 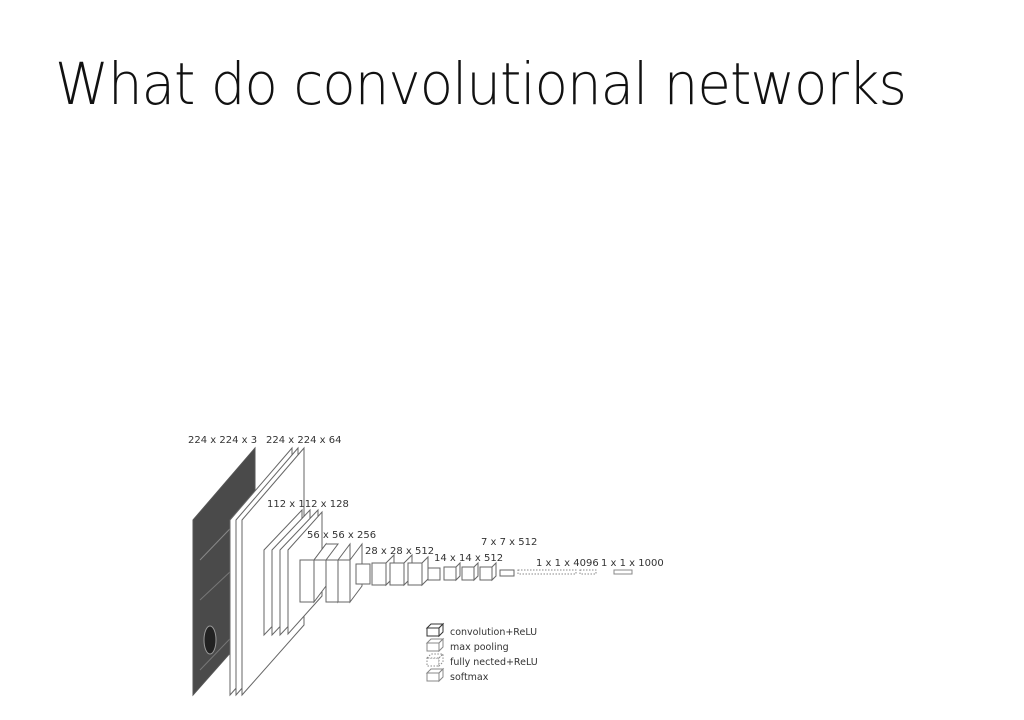 I want to click on legend-label-conv: convolution+ReLU, so click(x=493, y=632).